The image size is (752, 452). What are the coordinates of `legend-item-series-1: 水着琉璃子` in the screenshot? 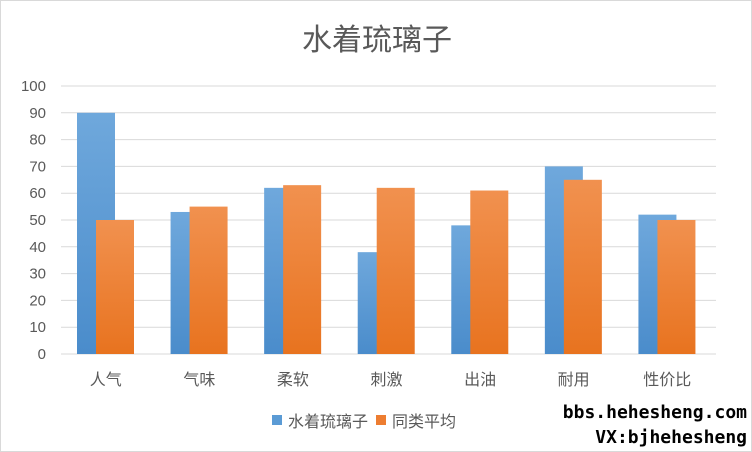 It's located at (320, 420).